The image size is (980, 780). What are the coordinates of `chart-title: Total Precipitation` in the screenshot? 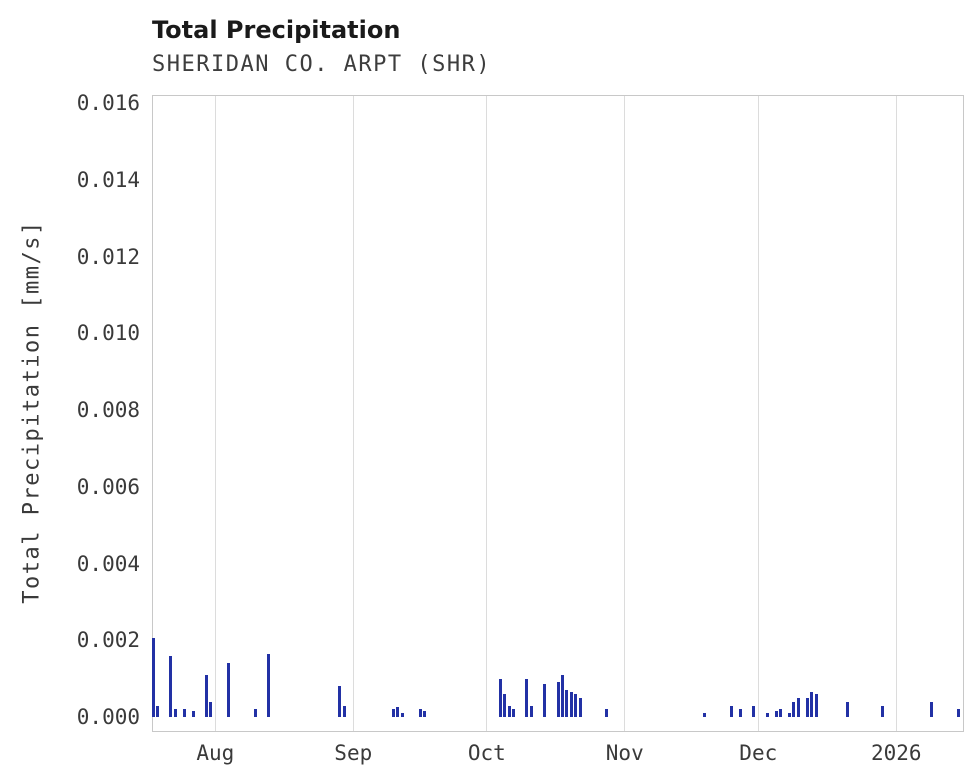 It's located at (276, 30).